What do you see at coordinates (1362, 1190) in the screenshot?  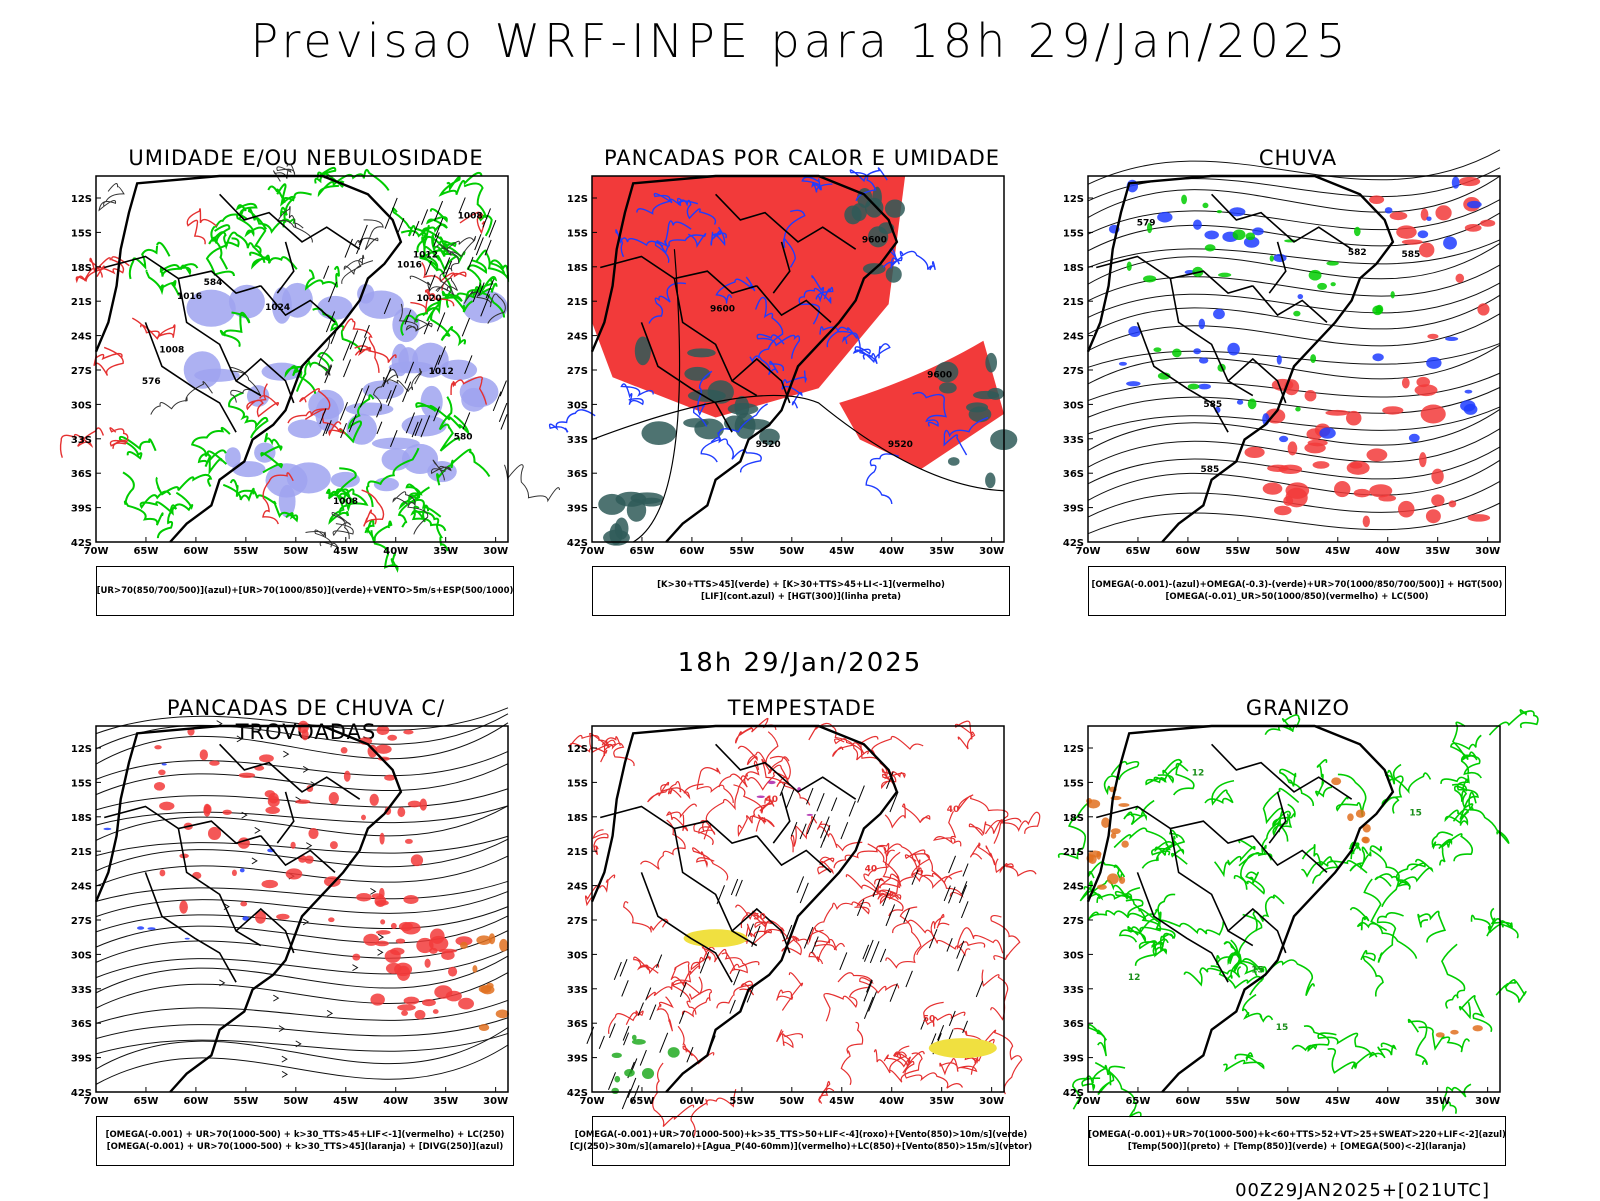 I see `run-timestamp: 00Z29JAN2025+[021UTC]` at bounding box center [1362, 1190].